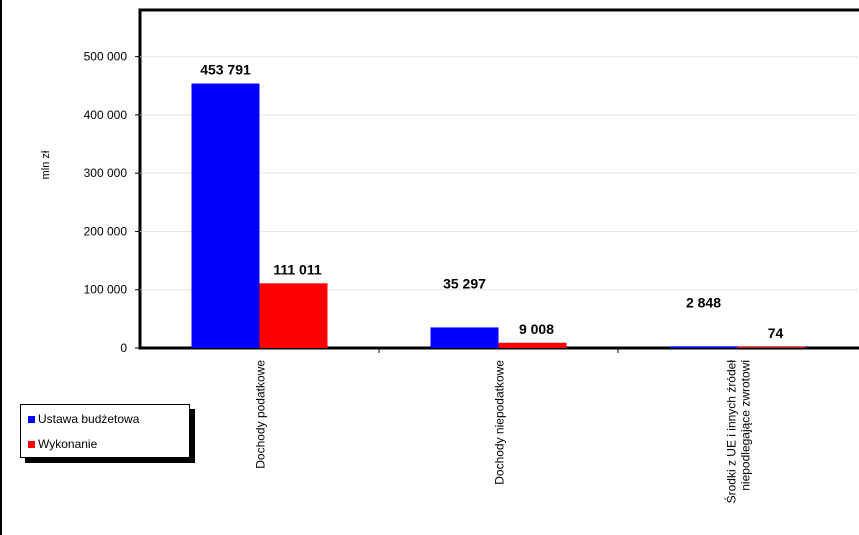 The image size is (859, 535). What do you see at coordinates (776, 333) in the screenshot?
I see `data-label: 74` at bounding box center [776, 333].